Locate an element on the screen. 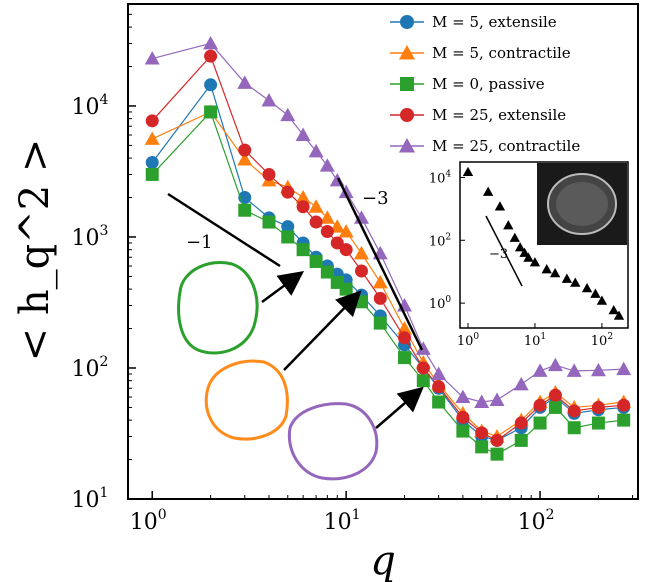 The width and height of the screenshot is (646, 582). inset-slope-label: −3 is located at coordinates (498, 254).